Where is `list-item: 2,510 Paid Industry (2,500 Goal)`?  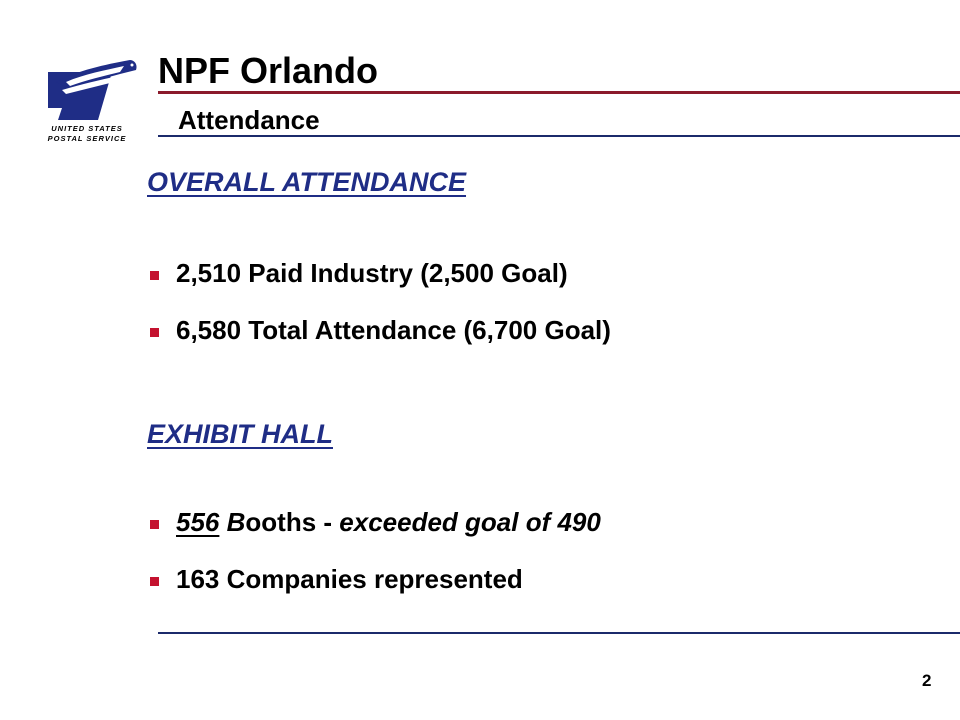
list-item: 2,510 Paid Industry (2,500 Goal) is located at coordinates (359, 273).